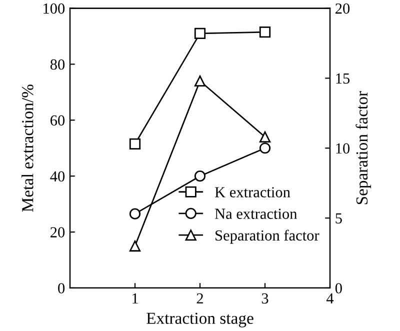 The width and height of the screenshot is (400, 331). What do you see at coordinates (339, 218) in the screenshot?
I see `y2-tick-label: 5` at bounding box center [339, 218].